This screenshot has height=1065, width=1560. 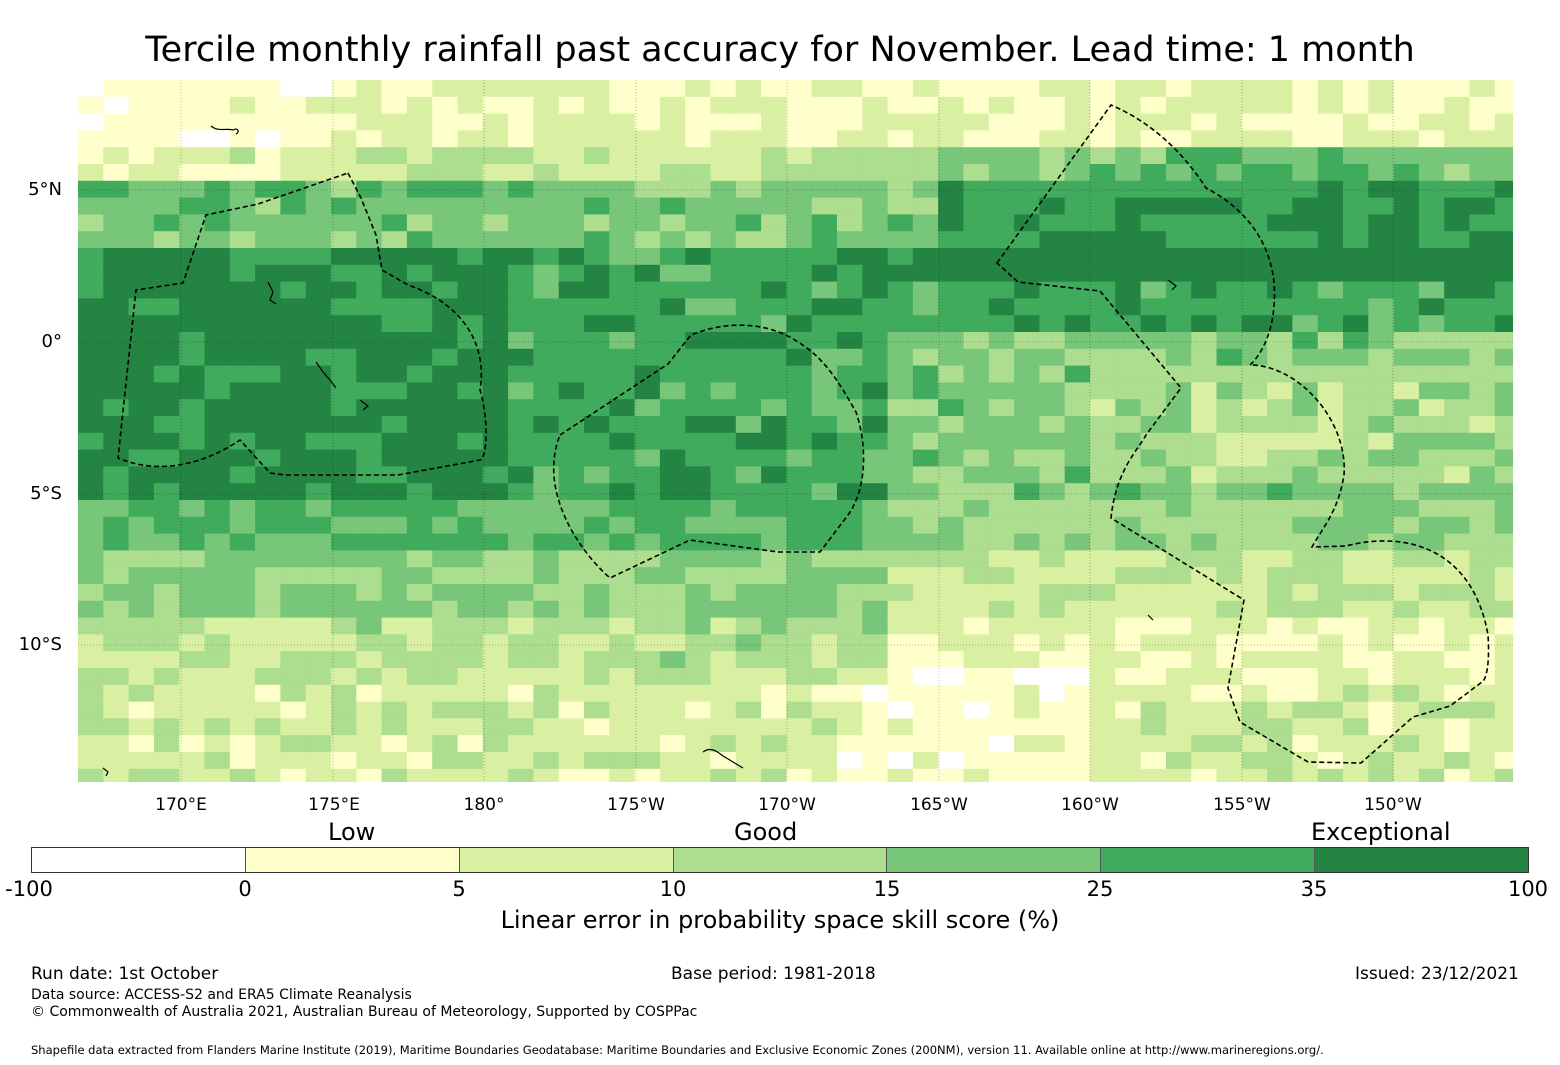 I want to click on colorbar-tick: 0, so click(x=245, y=889).